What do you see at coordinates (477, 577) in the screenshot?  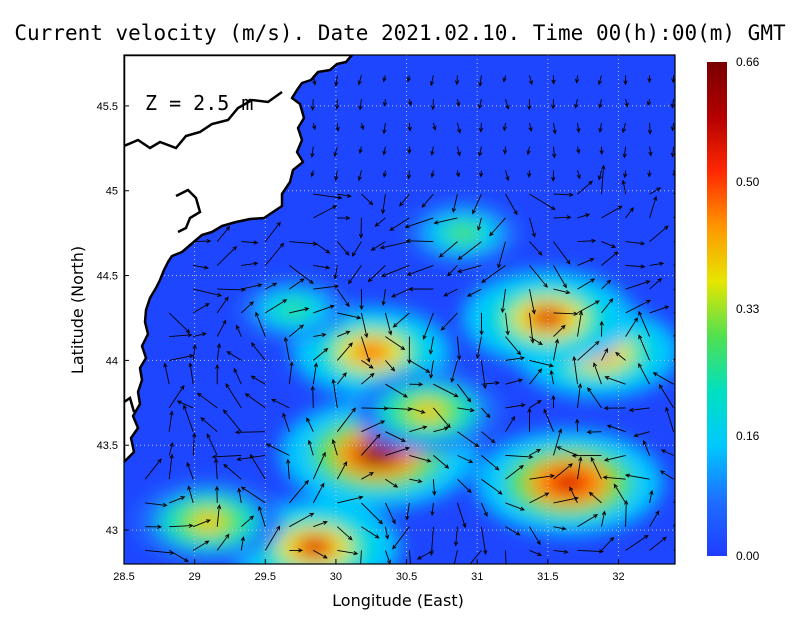 I see `x-tick-label: 31` at bounding box center [477, 577].